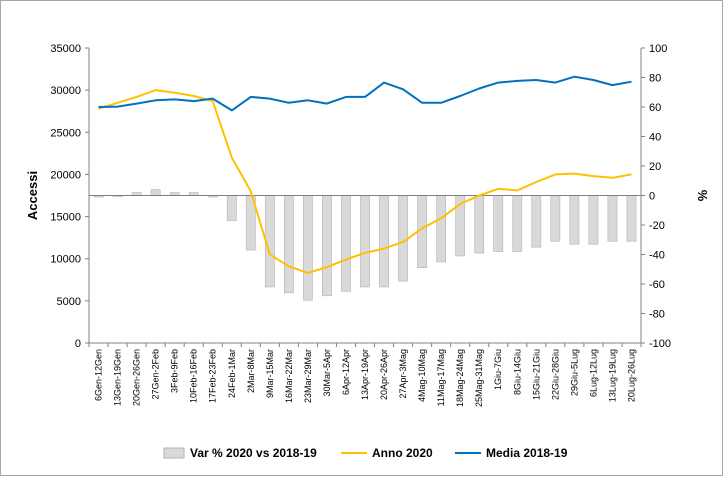  Describe the element at coordinates (402, 453) in the screenshot. I see `legend-label-anno-2020: Anno 2020` at that location.